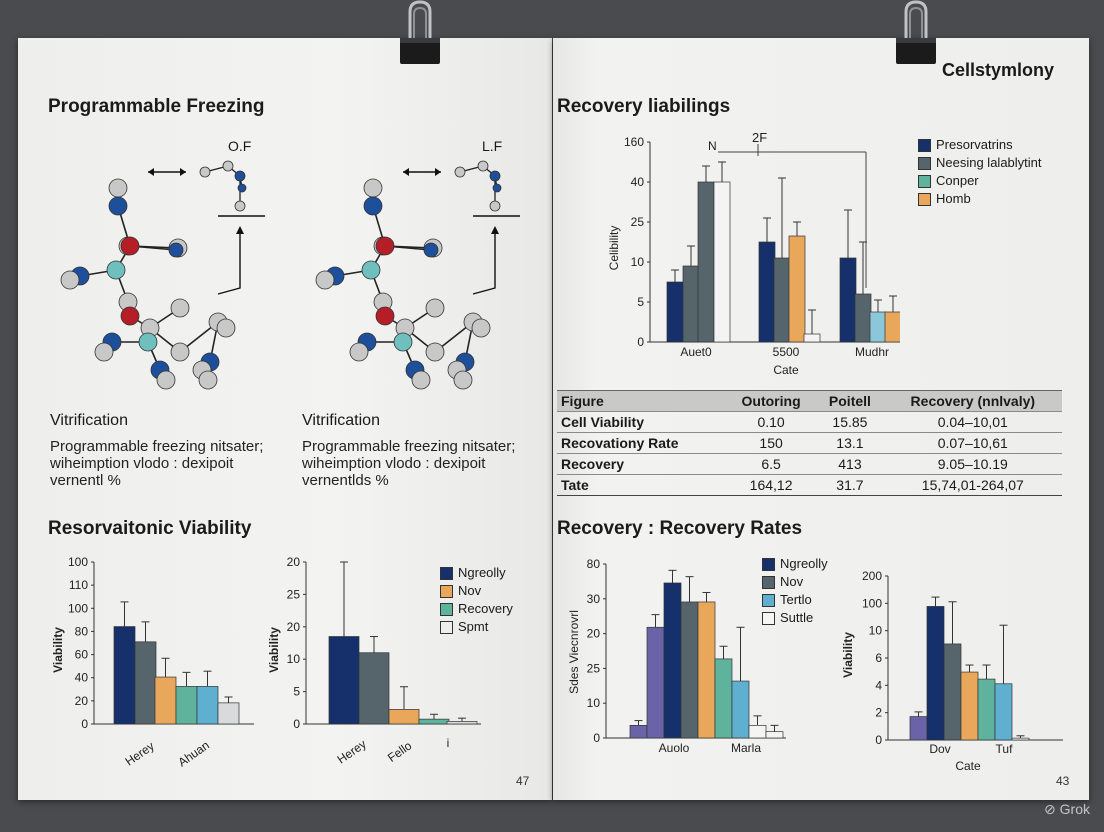  I want to click on section-title-programmable-freezing: Programmable Freezing, so click(156, 106).